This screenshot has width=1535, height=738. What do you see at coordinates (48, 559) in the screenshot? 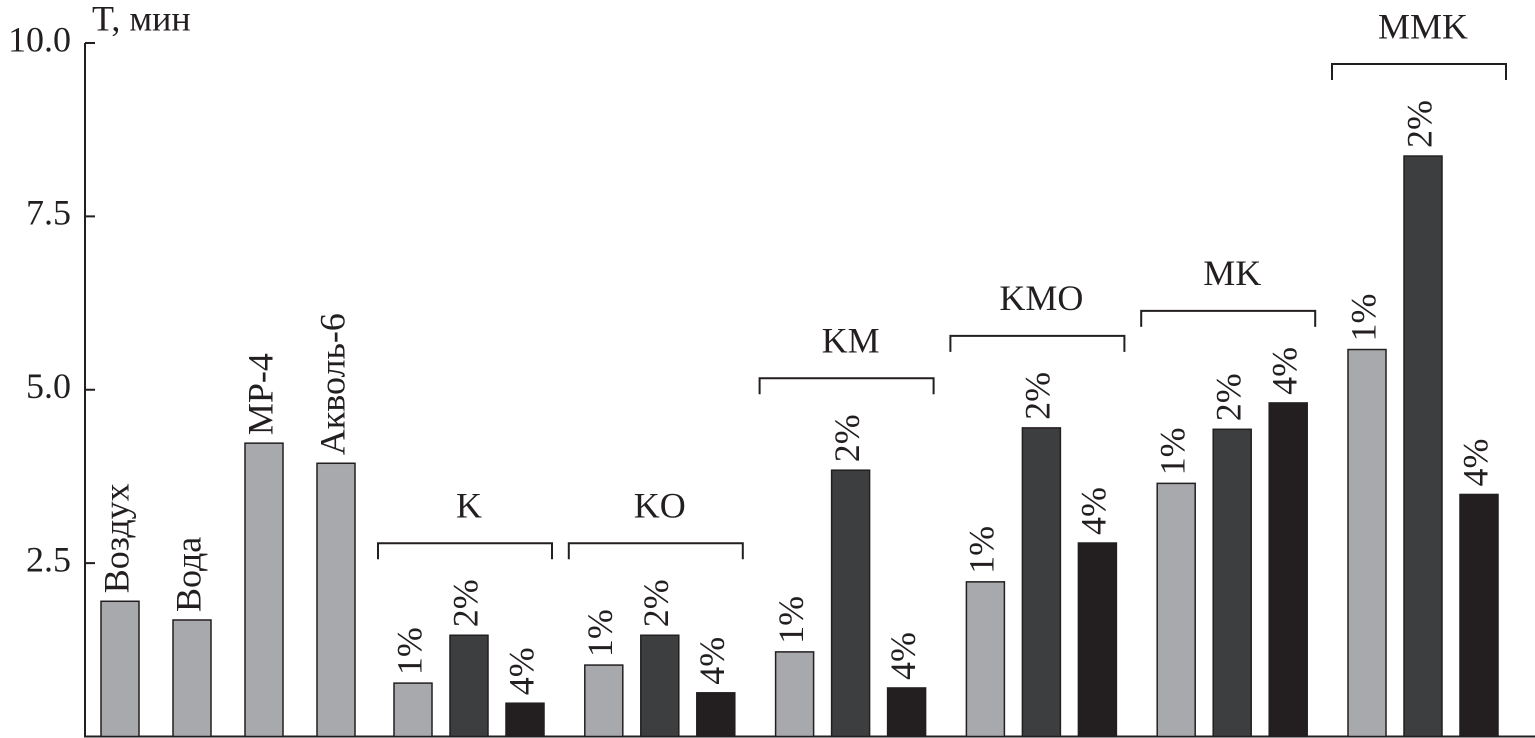
I see `y-tick-label: 2.5` at bounding box center [48, 559].